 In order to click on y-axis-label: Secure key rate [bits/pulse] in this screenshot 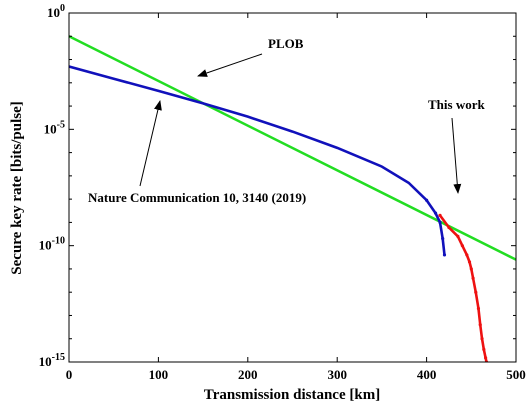, I will do `click(17, 187)`.